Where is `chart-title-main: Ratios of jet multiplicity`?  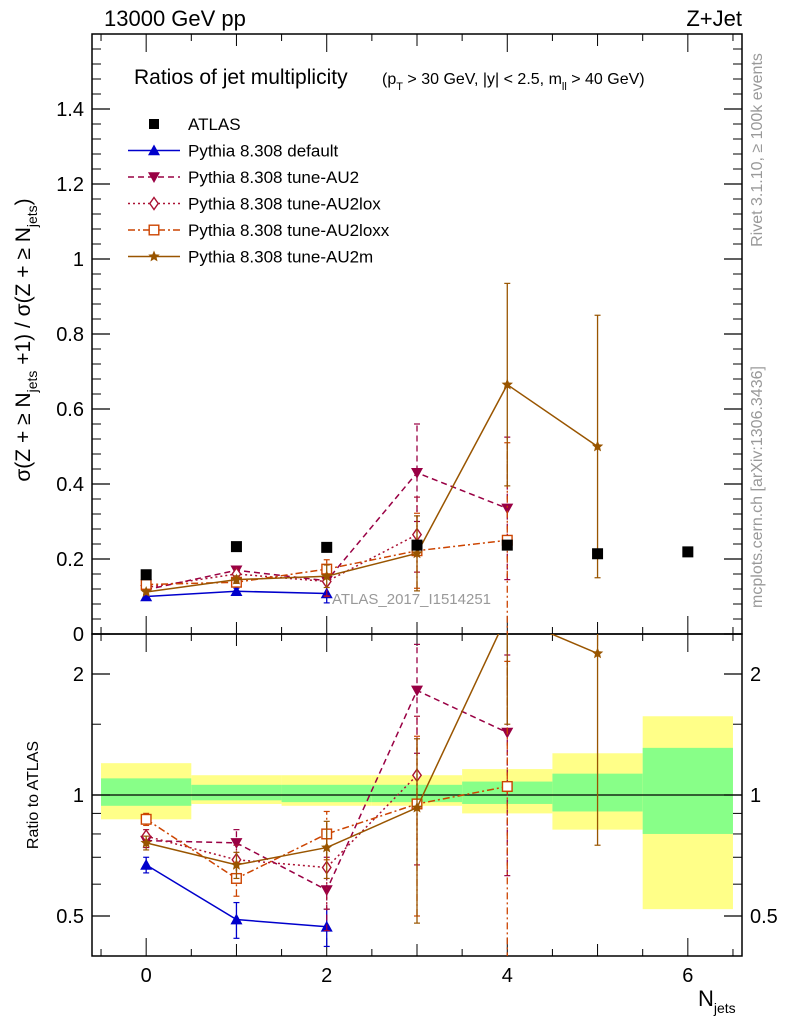 chart-title-main: Ratios of jet multiplicity is located at coordinates (241, 77).